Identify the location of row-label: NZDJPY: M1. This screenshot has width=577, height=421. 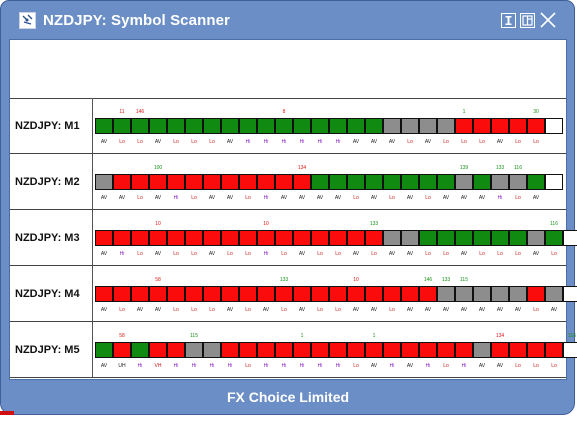
(47, 126).